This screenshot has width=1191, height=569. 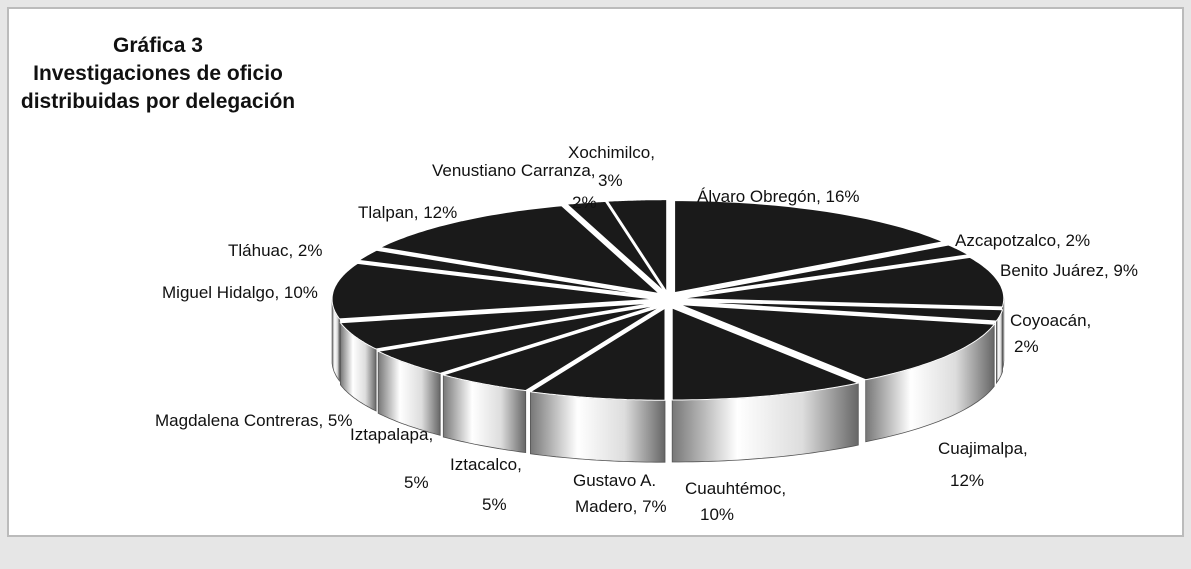 I want to click on data-label: Benito Juárez, 9%, so click(x=1069, y=270).